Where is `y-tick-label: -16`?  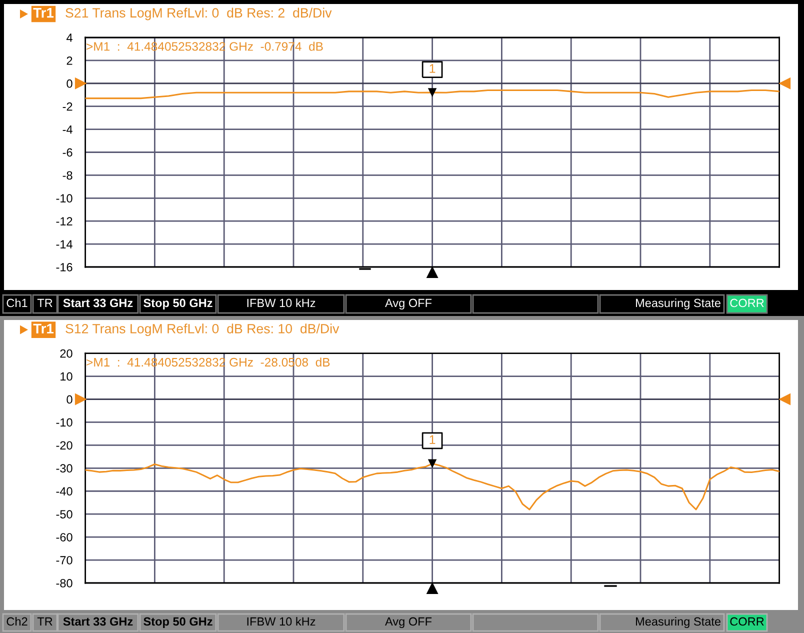
y-tick-label: -16 is located at coordinates (64, 267).